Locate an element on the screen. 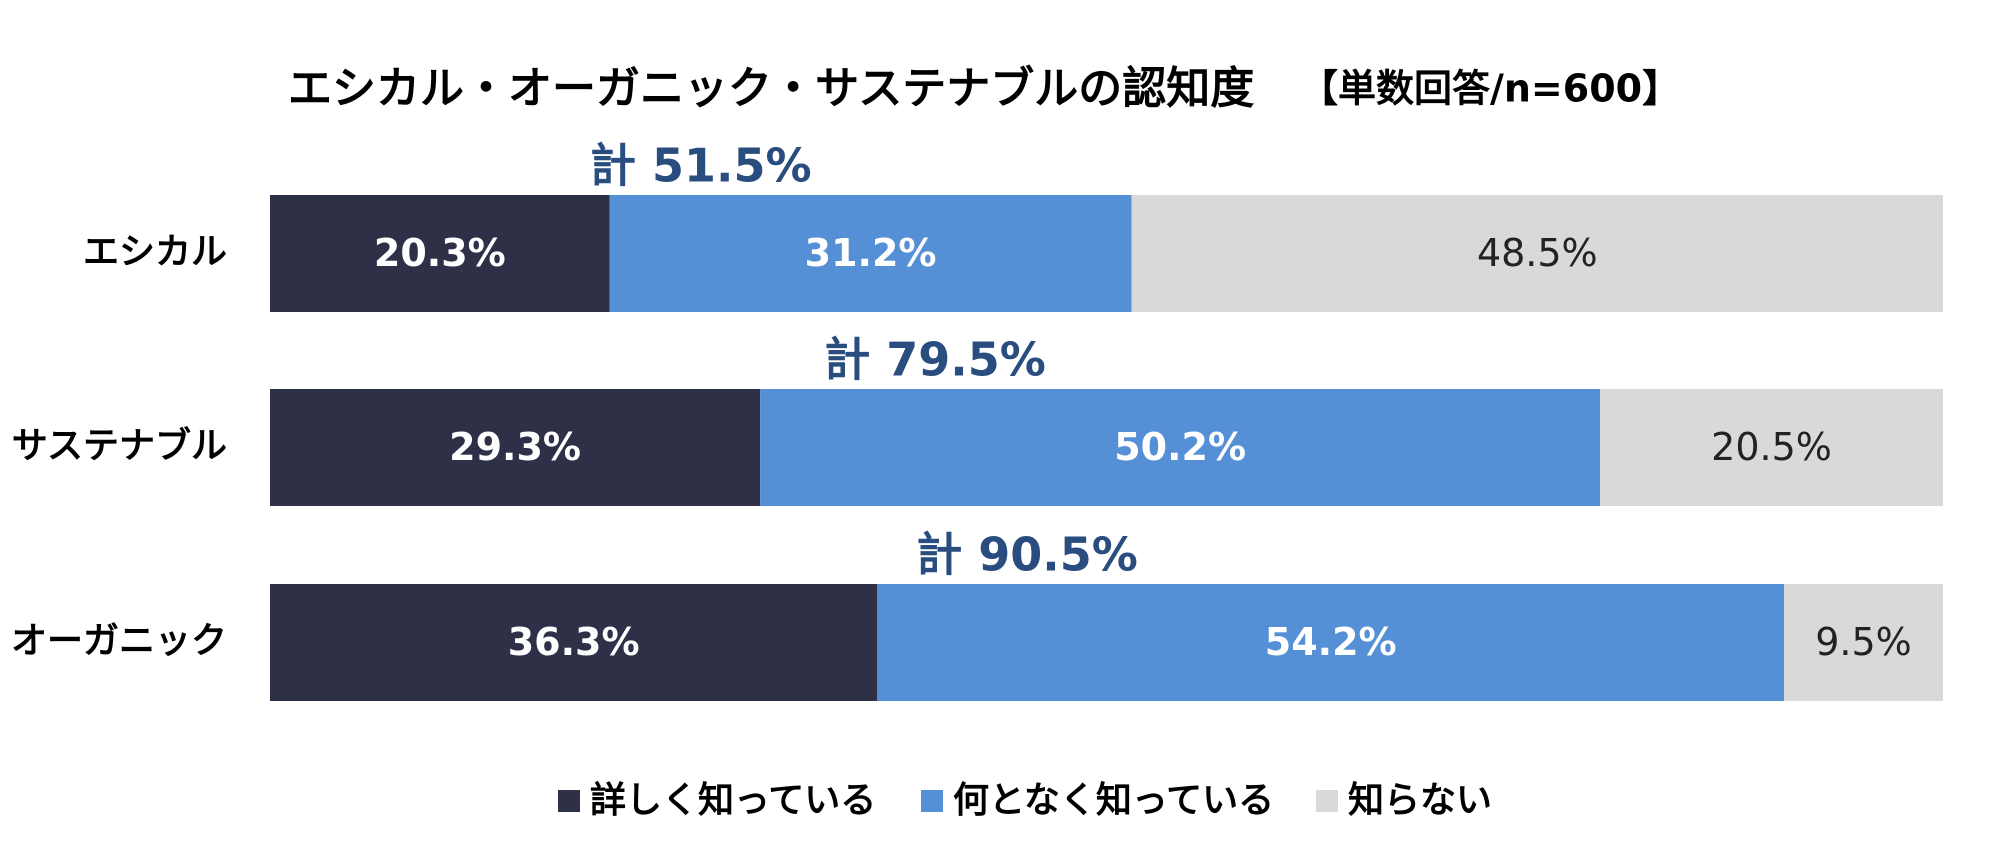 Image resolution: width=2013 pixels, height=863 pixels. value-label: 36.3% is located at coordinates (574, 642).